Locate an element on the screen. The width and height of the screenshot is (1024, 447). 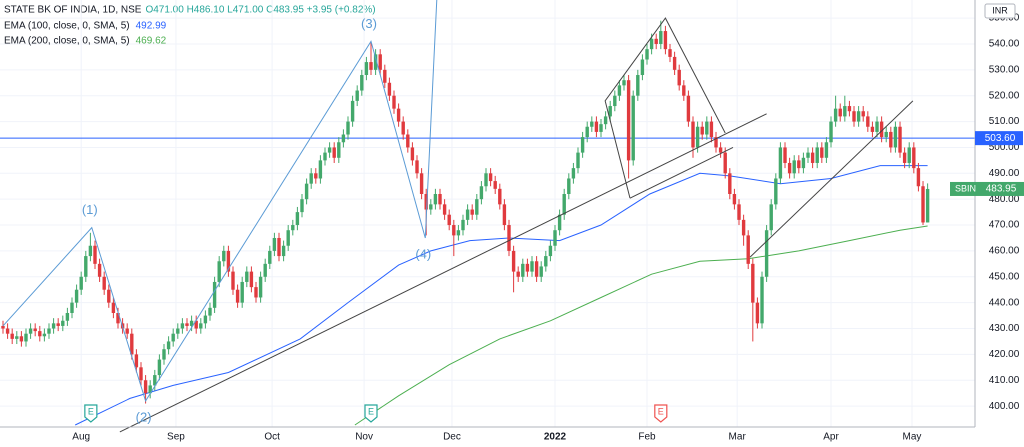
event-marker is located at coordinates (371, 413).